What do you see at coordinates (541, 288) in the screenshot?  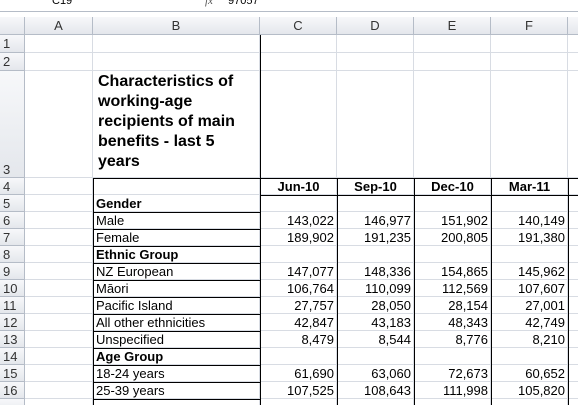 I see `value-cell: 107,607` at bounding box center [541, 288].